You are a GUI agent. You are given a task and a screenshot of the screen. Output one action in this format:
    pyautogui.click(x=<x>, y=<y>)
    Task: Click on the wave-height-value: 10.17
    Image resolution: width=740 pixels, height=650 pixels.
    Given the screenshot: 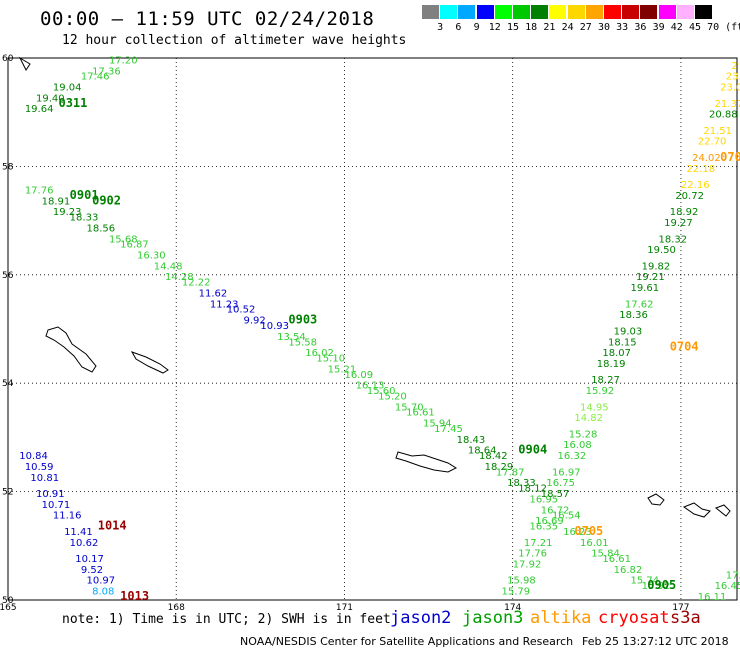 What is the action you would take?
    pyautogui.click(x=89, y=559)
    